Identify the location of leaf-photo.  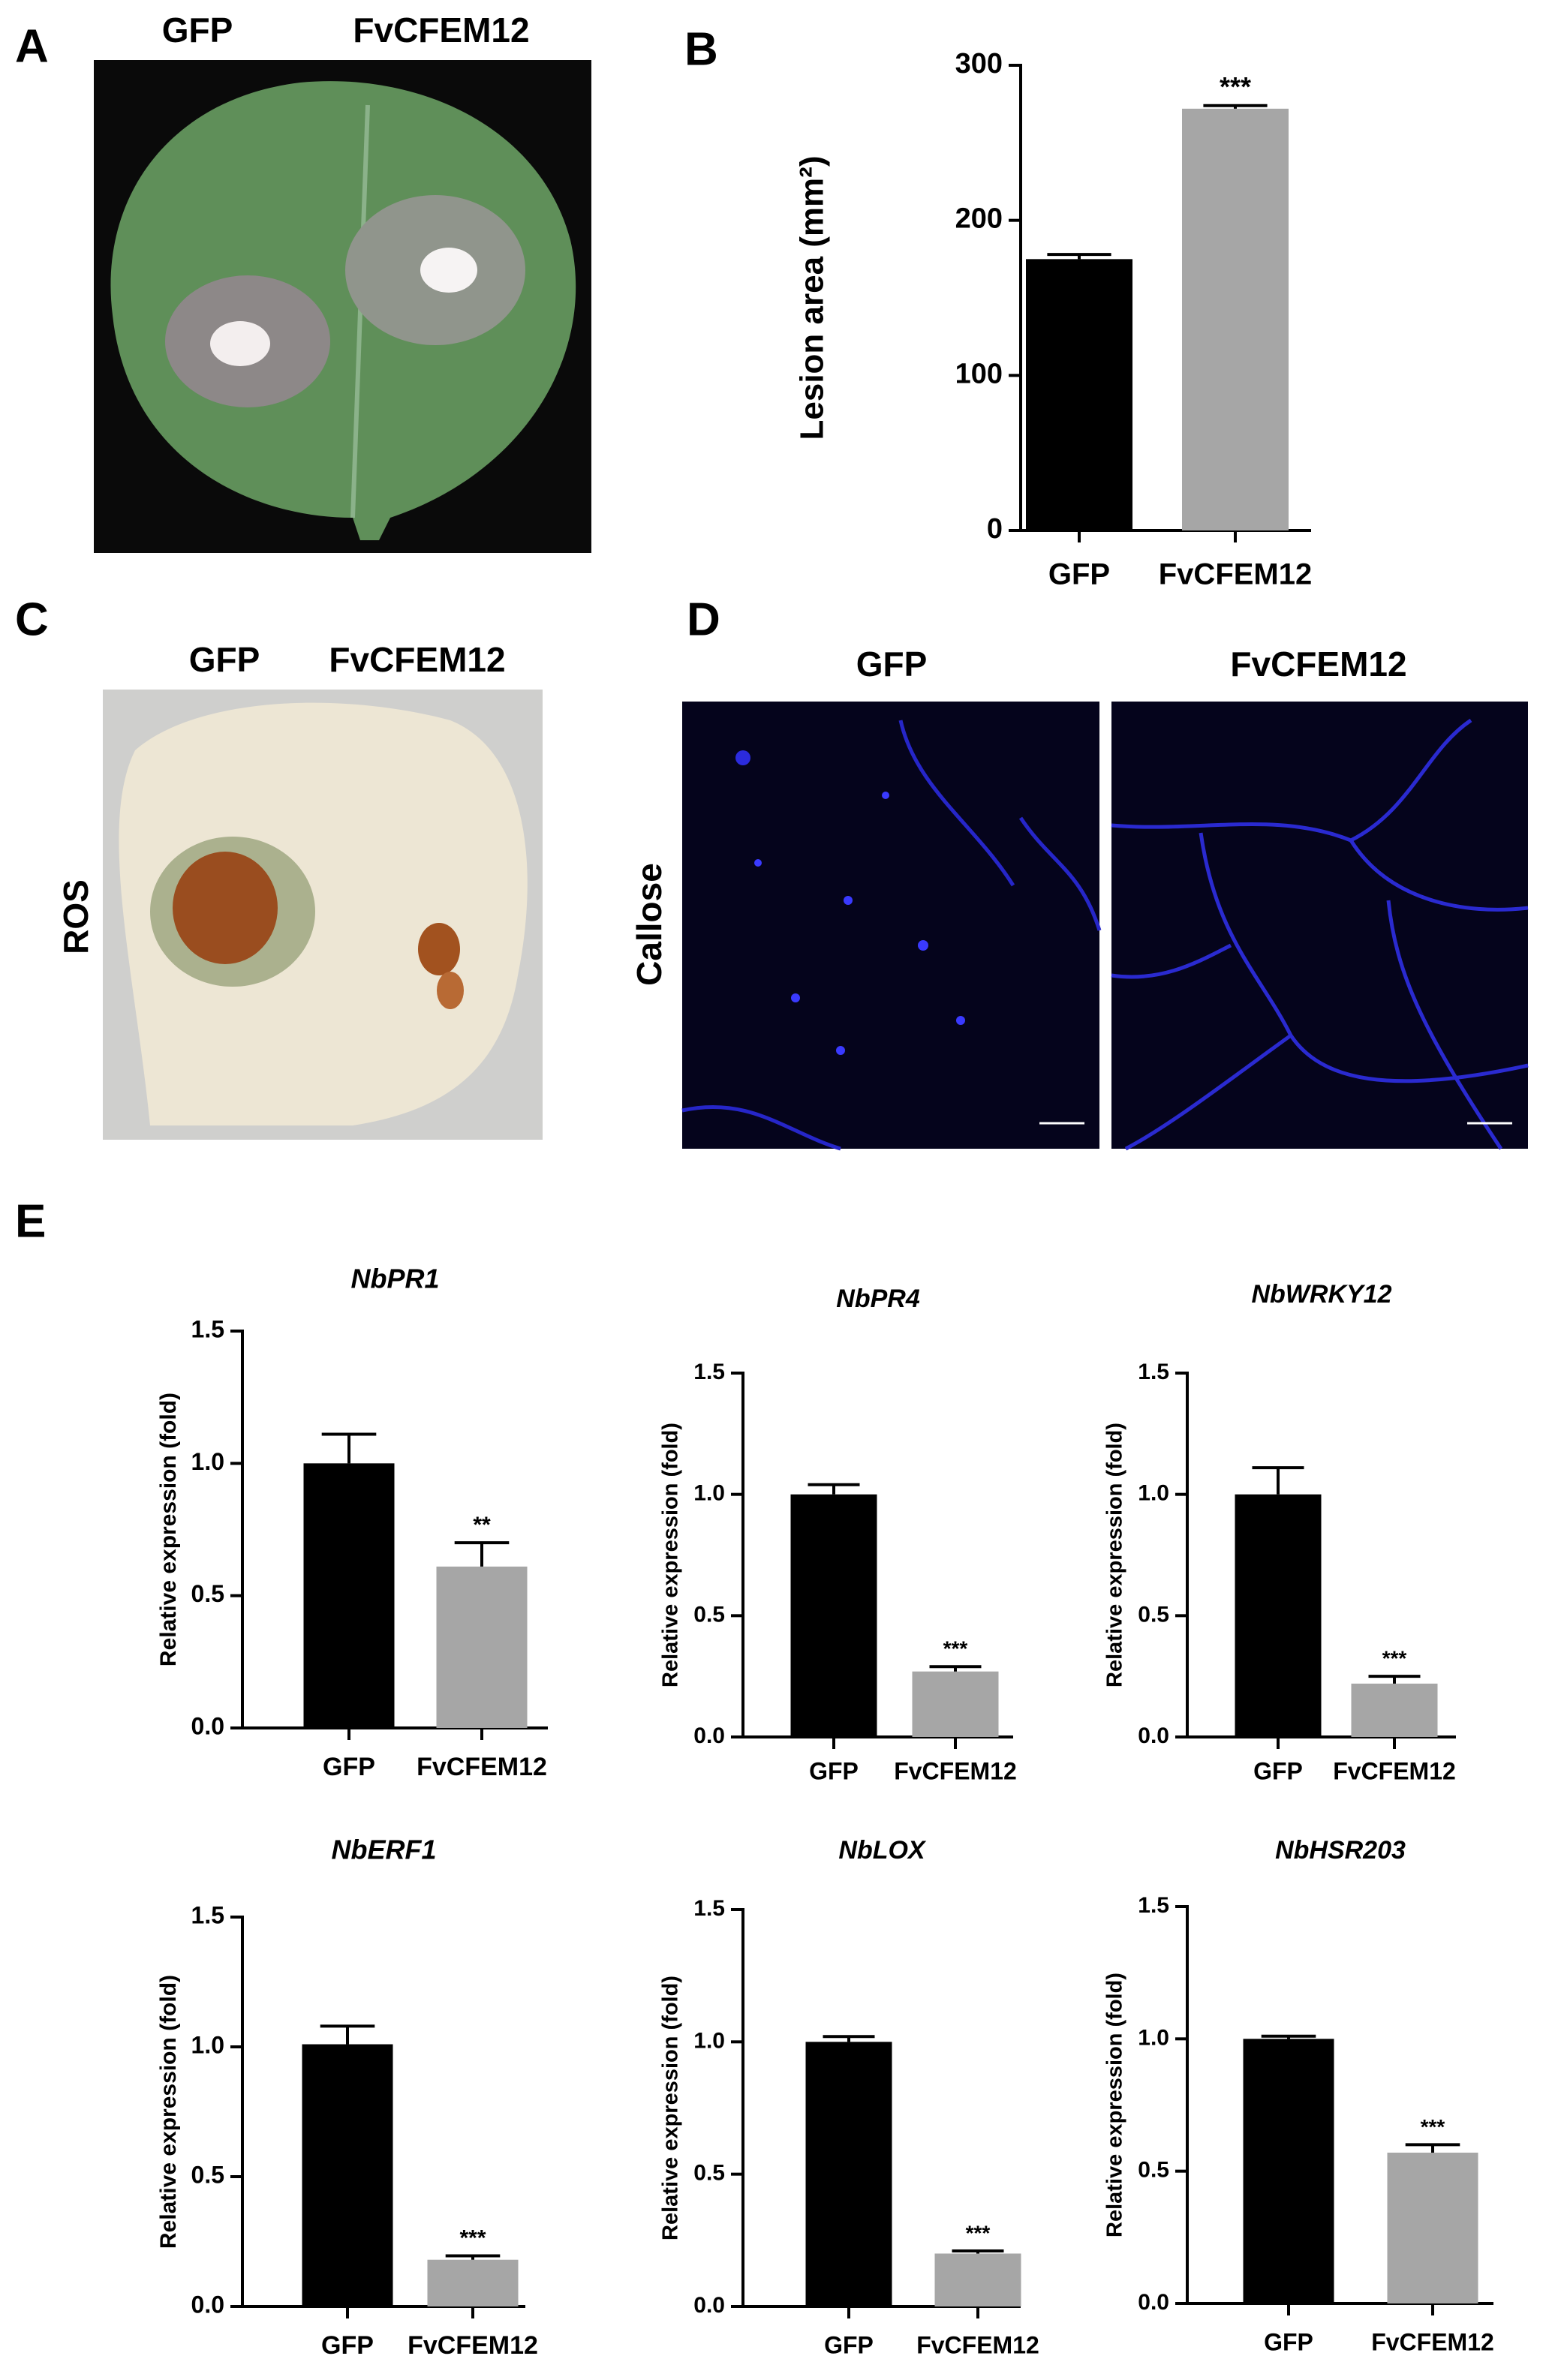
(342, 306).